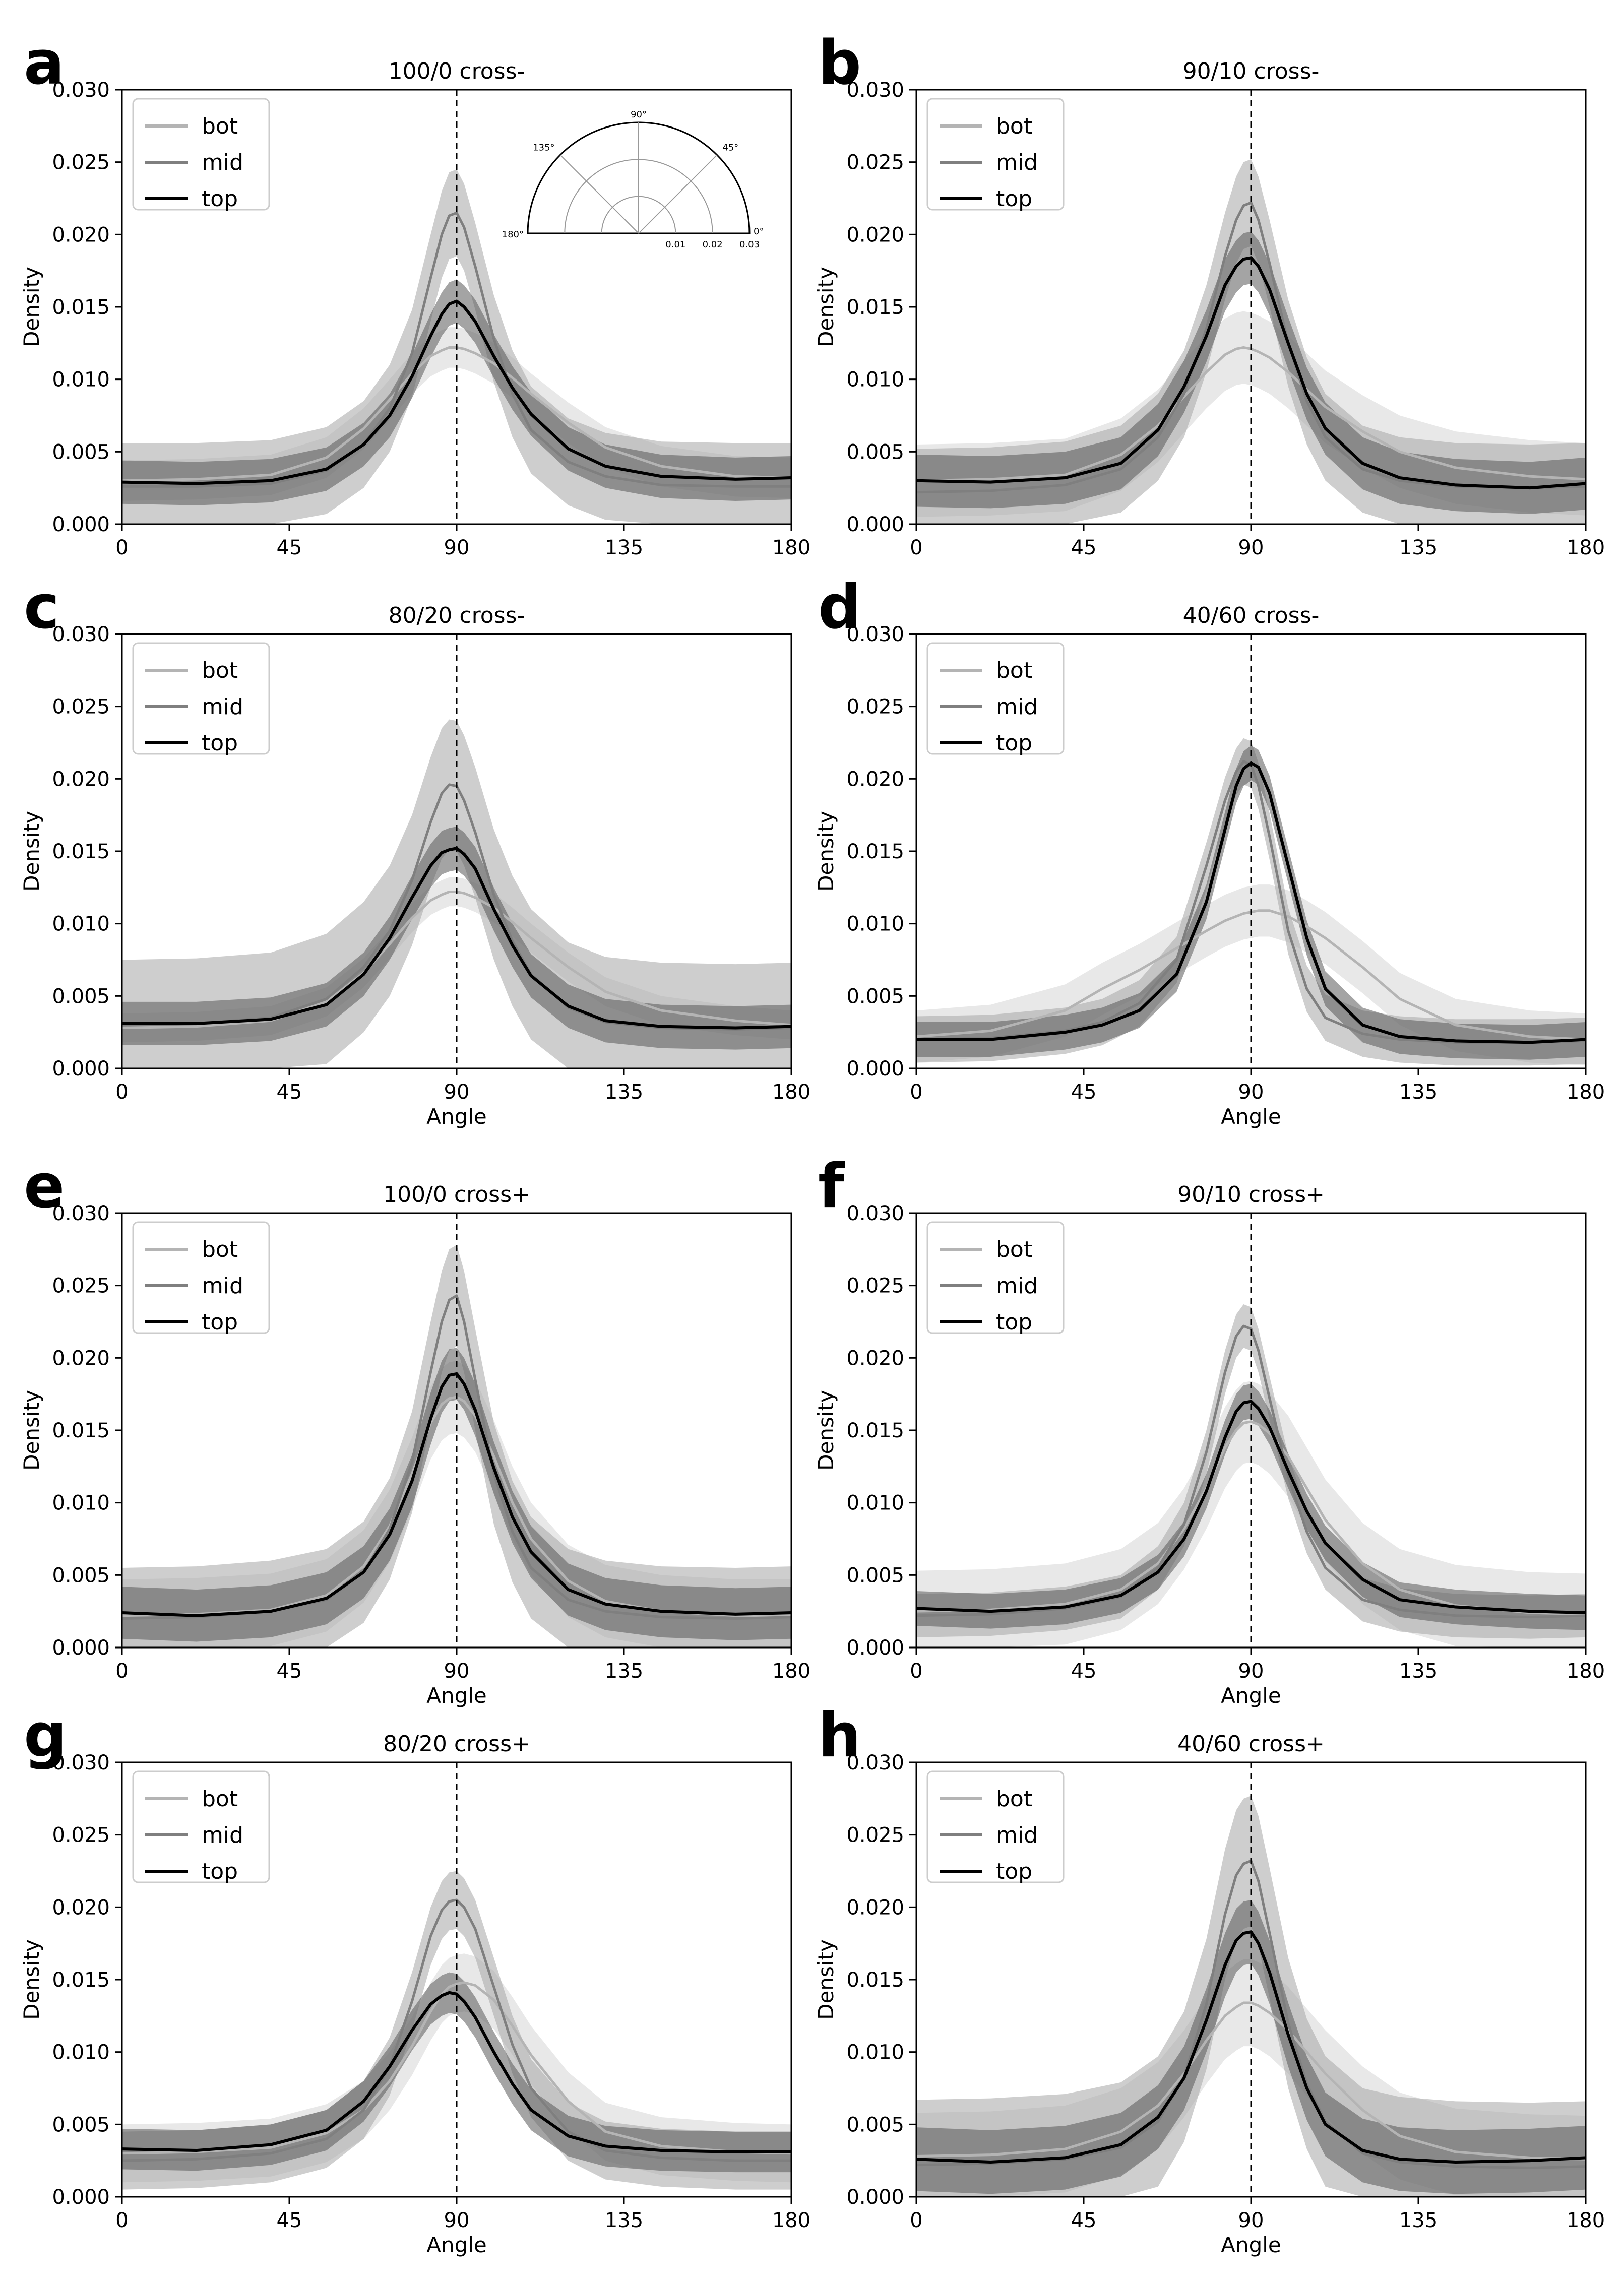  What do you see at coordinates (1252, 615) in the screenshot?
I see `chart-title: 40/60 cross-` at bounding box center [1252, 615].